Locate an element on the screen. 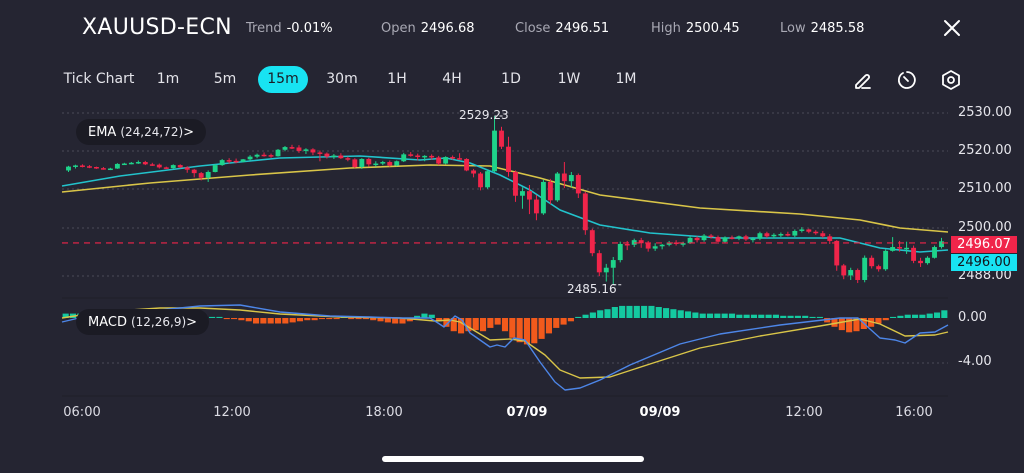  stat-label: Open is located at coordinates (398, 28).